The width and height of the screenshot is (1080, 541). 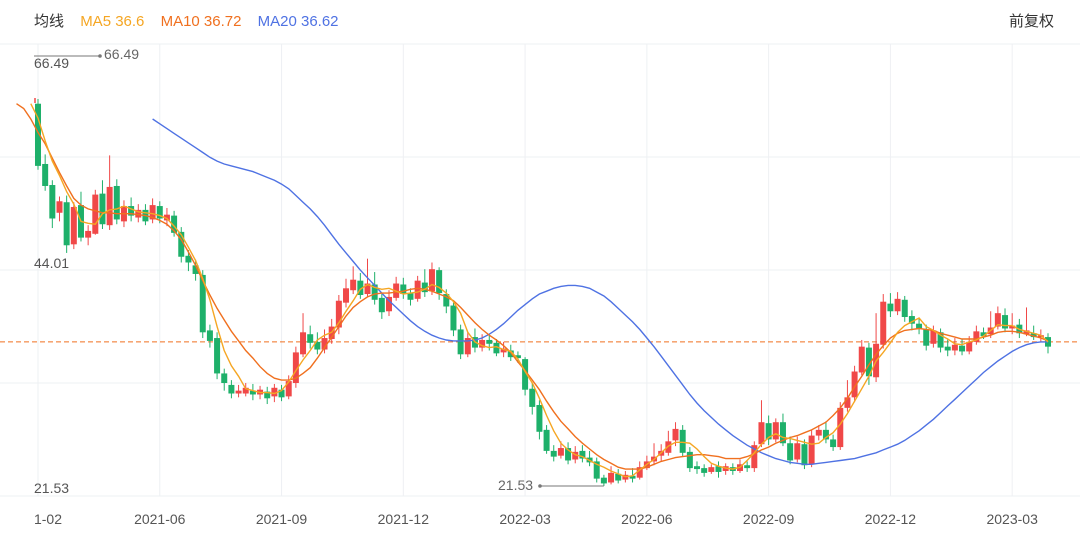 I want to click on x-axis-label: 2021-12, so click(x=403, y=519).